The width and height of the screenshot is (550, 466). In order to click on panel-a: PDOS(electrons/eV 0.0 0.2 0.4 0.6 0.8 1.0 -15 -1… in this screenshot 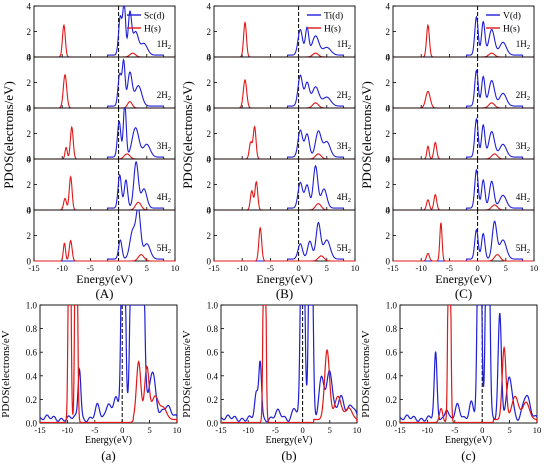, I will do `click(90, 382)`.